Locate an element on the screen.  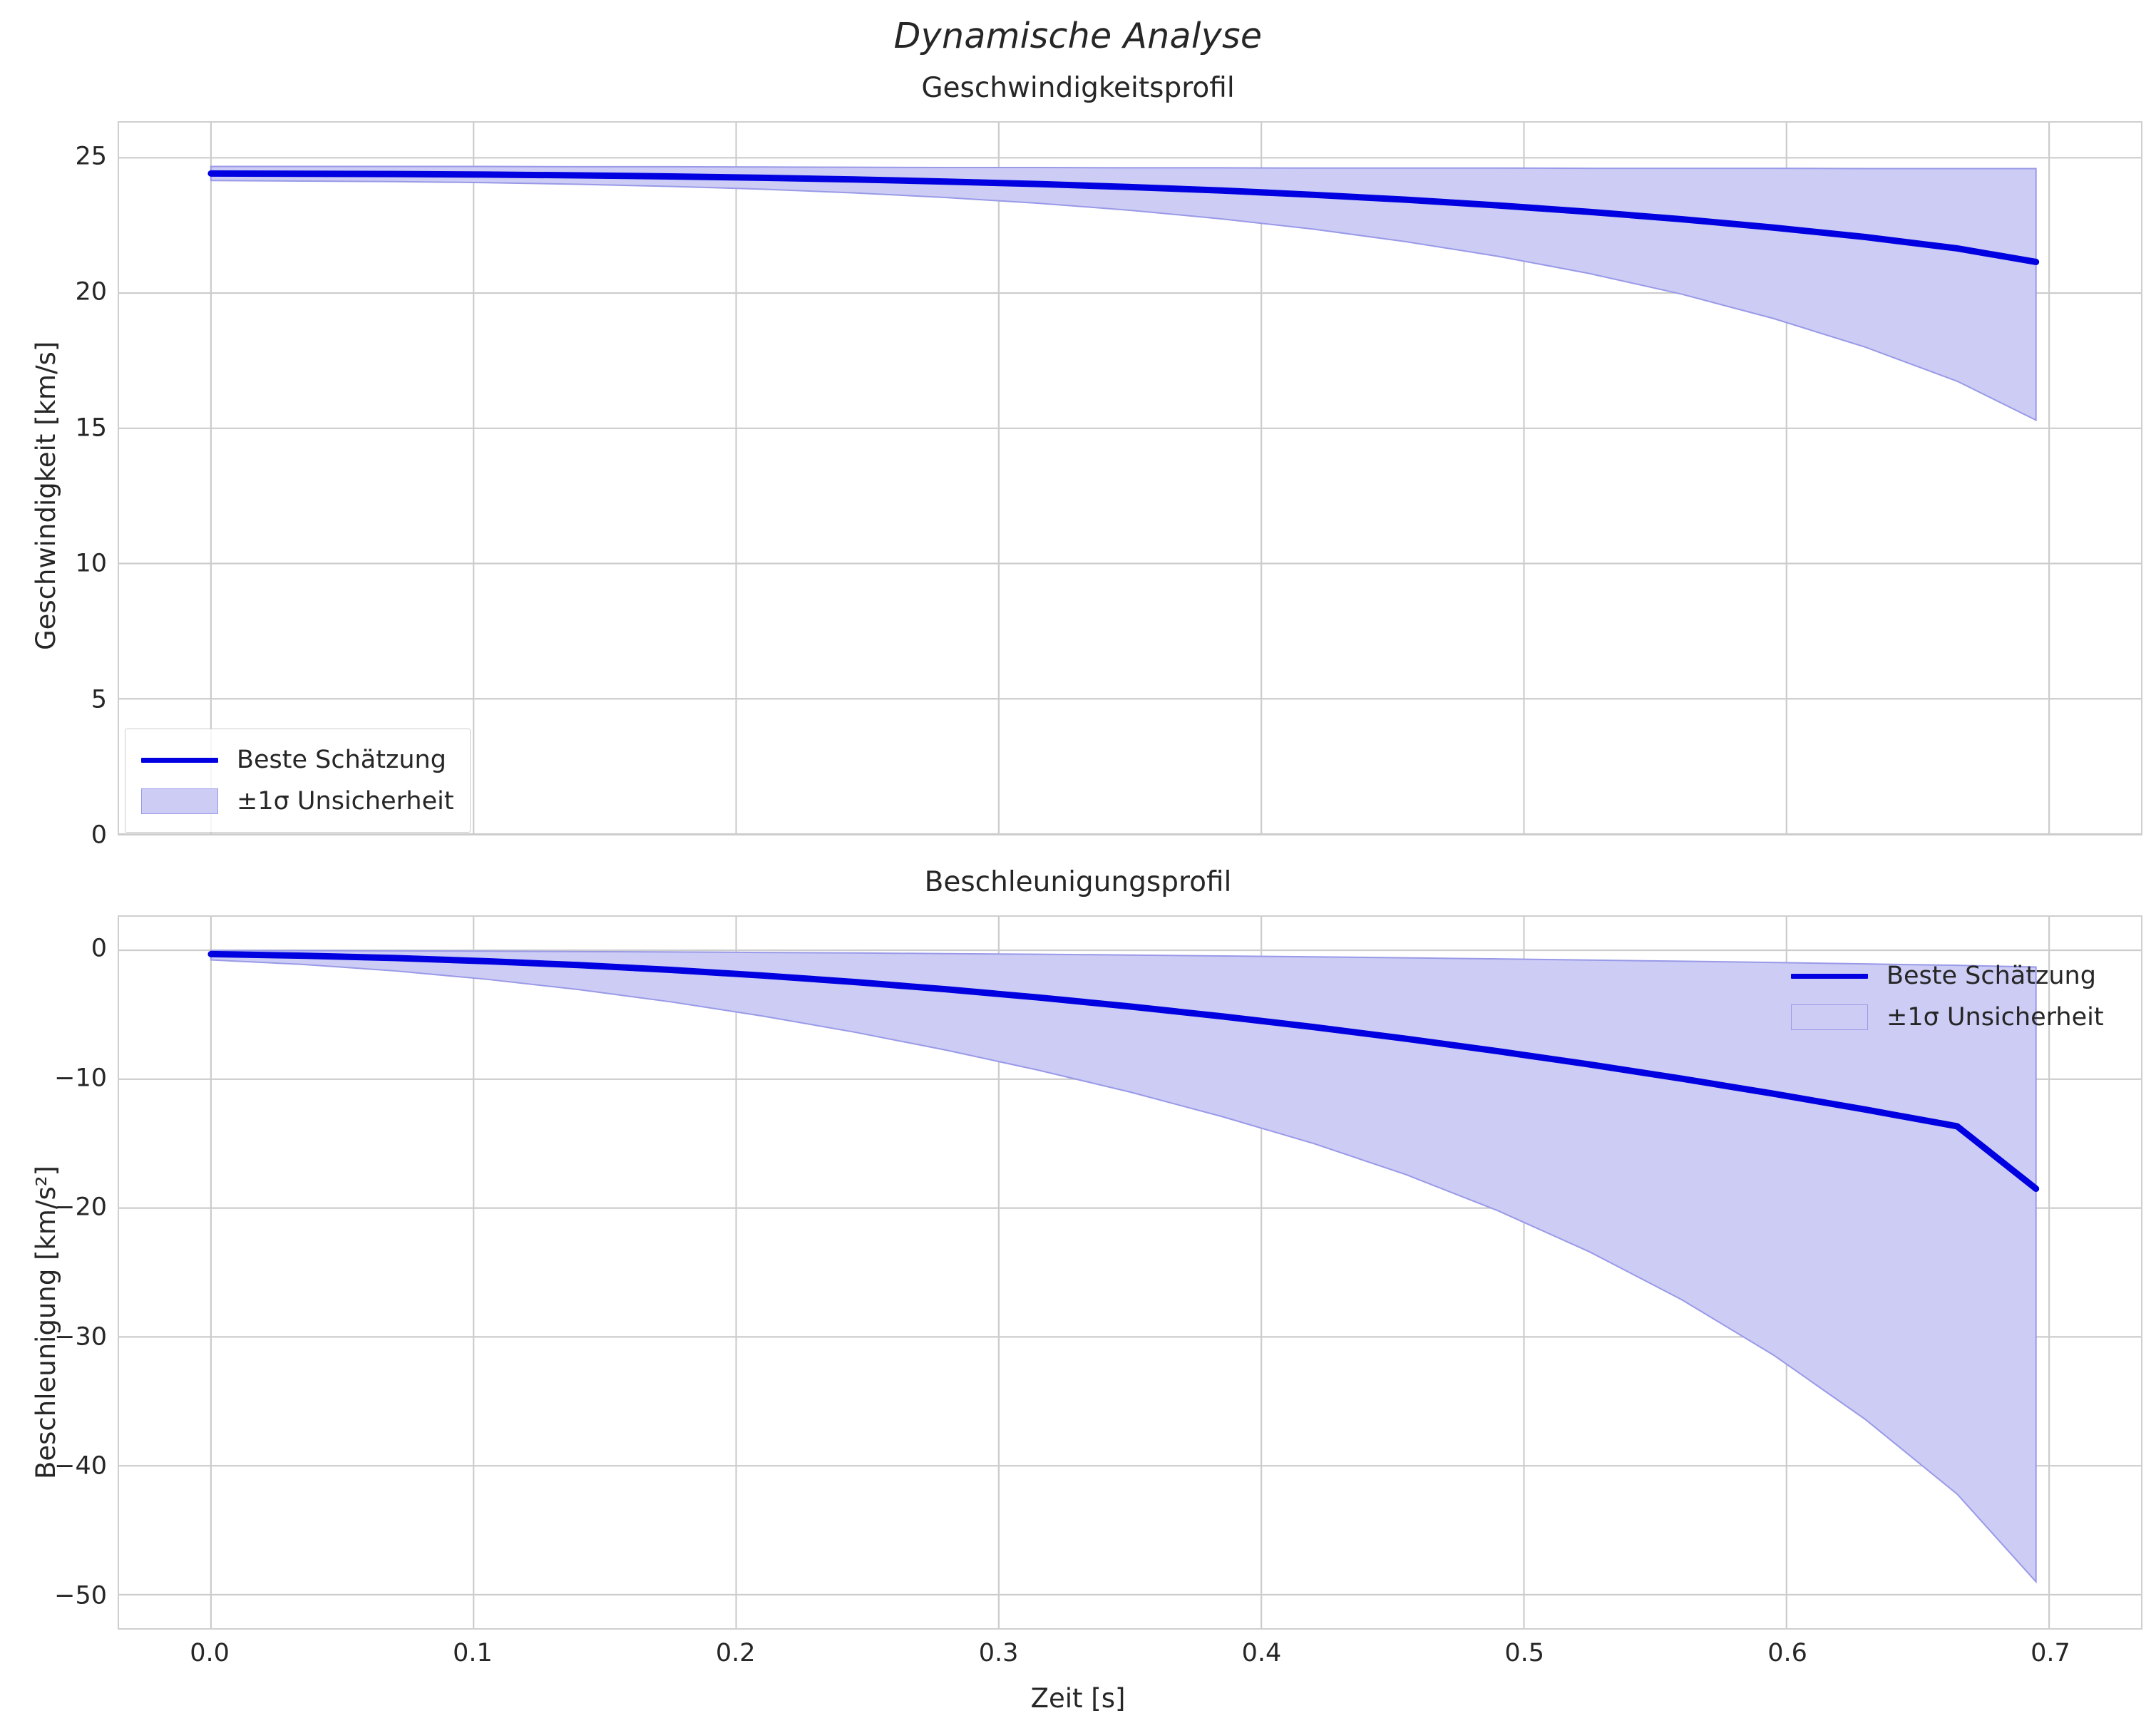
velocity-ytick-label: 25 is located at coordinates (91, 156).